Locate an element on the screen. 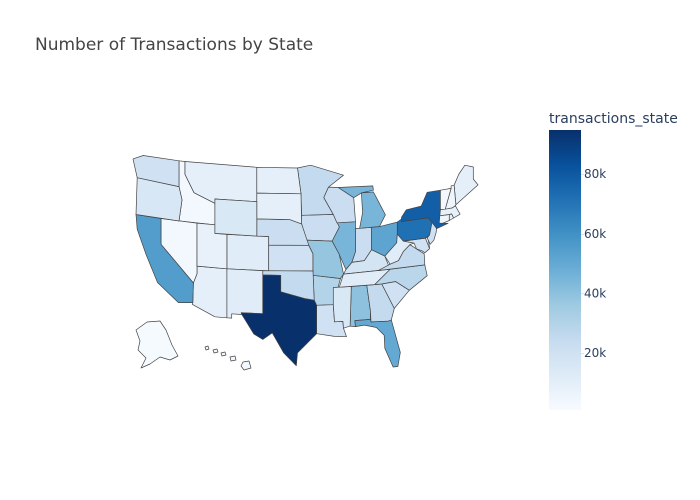 The width and height of the screenshot is (700, 500). colorbar-tick-label: 60k is located at coordinates (595, 234).